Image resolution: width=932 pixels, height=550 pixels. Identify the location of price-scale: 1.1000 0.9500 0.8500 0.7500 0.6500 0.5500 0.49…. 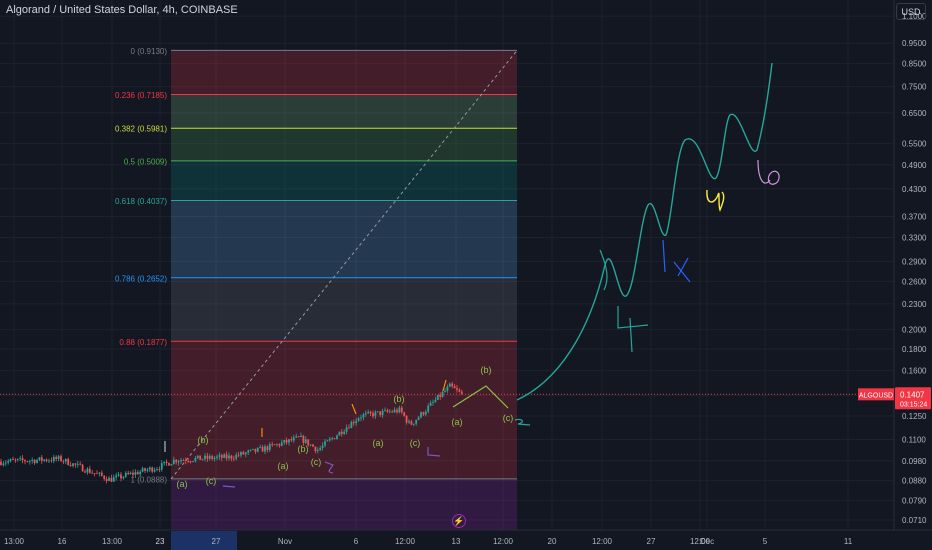
(895, 275).